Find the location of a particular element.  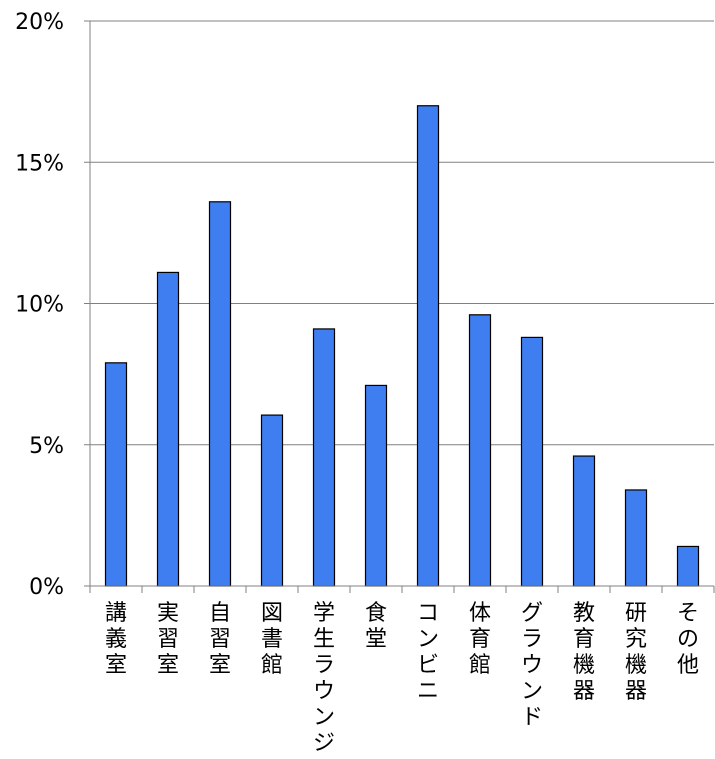

x-tick-label: その他 is located at coordinates (688, 639).